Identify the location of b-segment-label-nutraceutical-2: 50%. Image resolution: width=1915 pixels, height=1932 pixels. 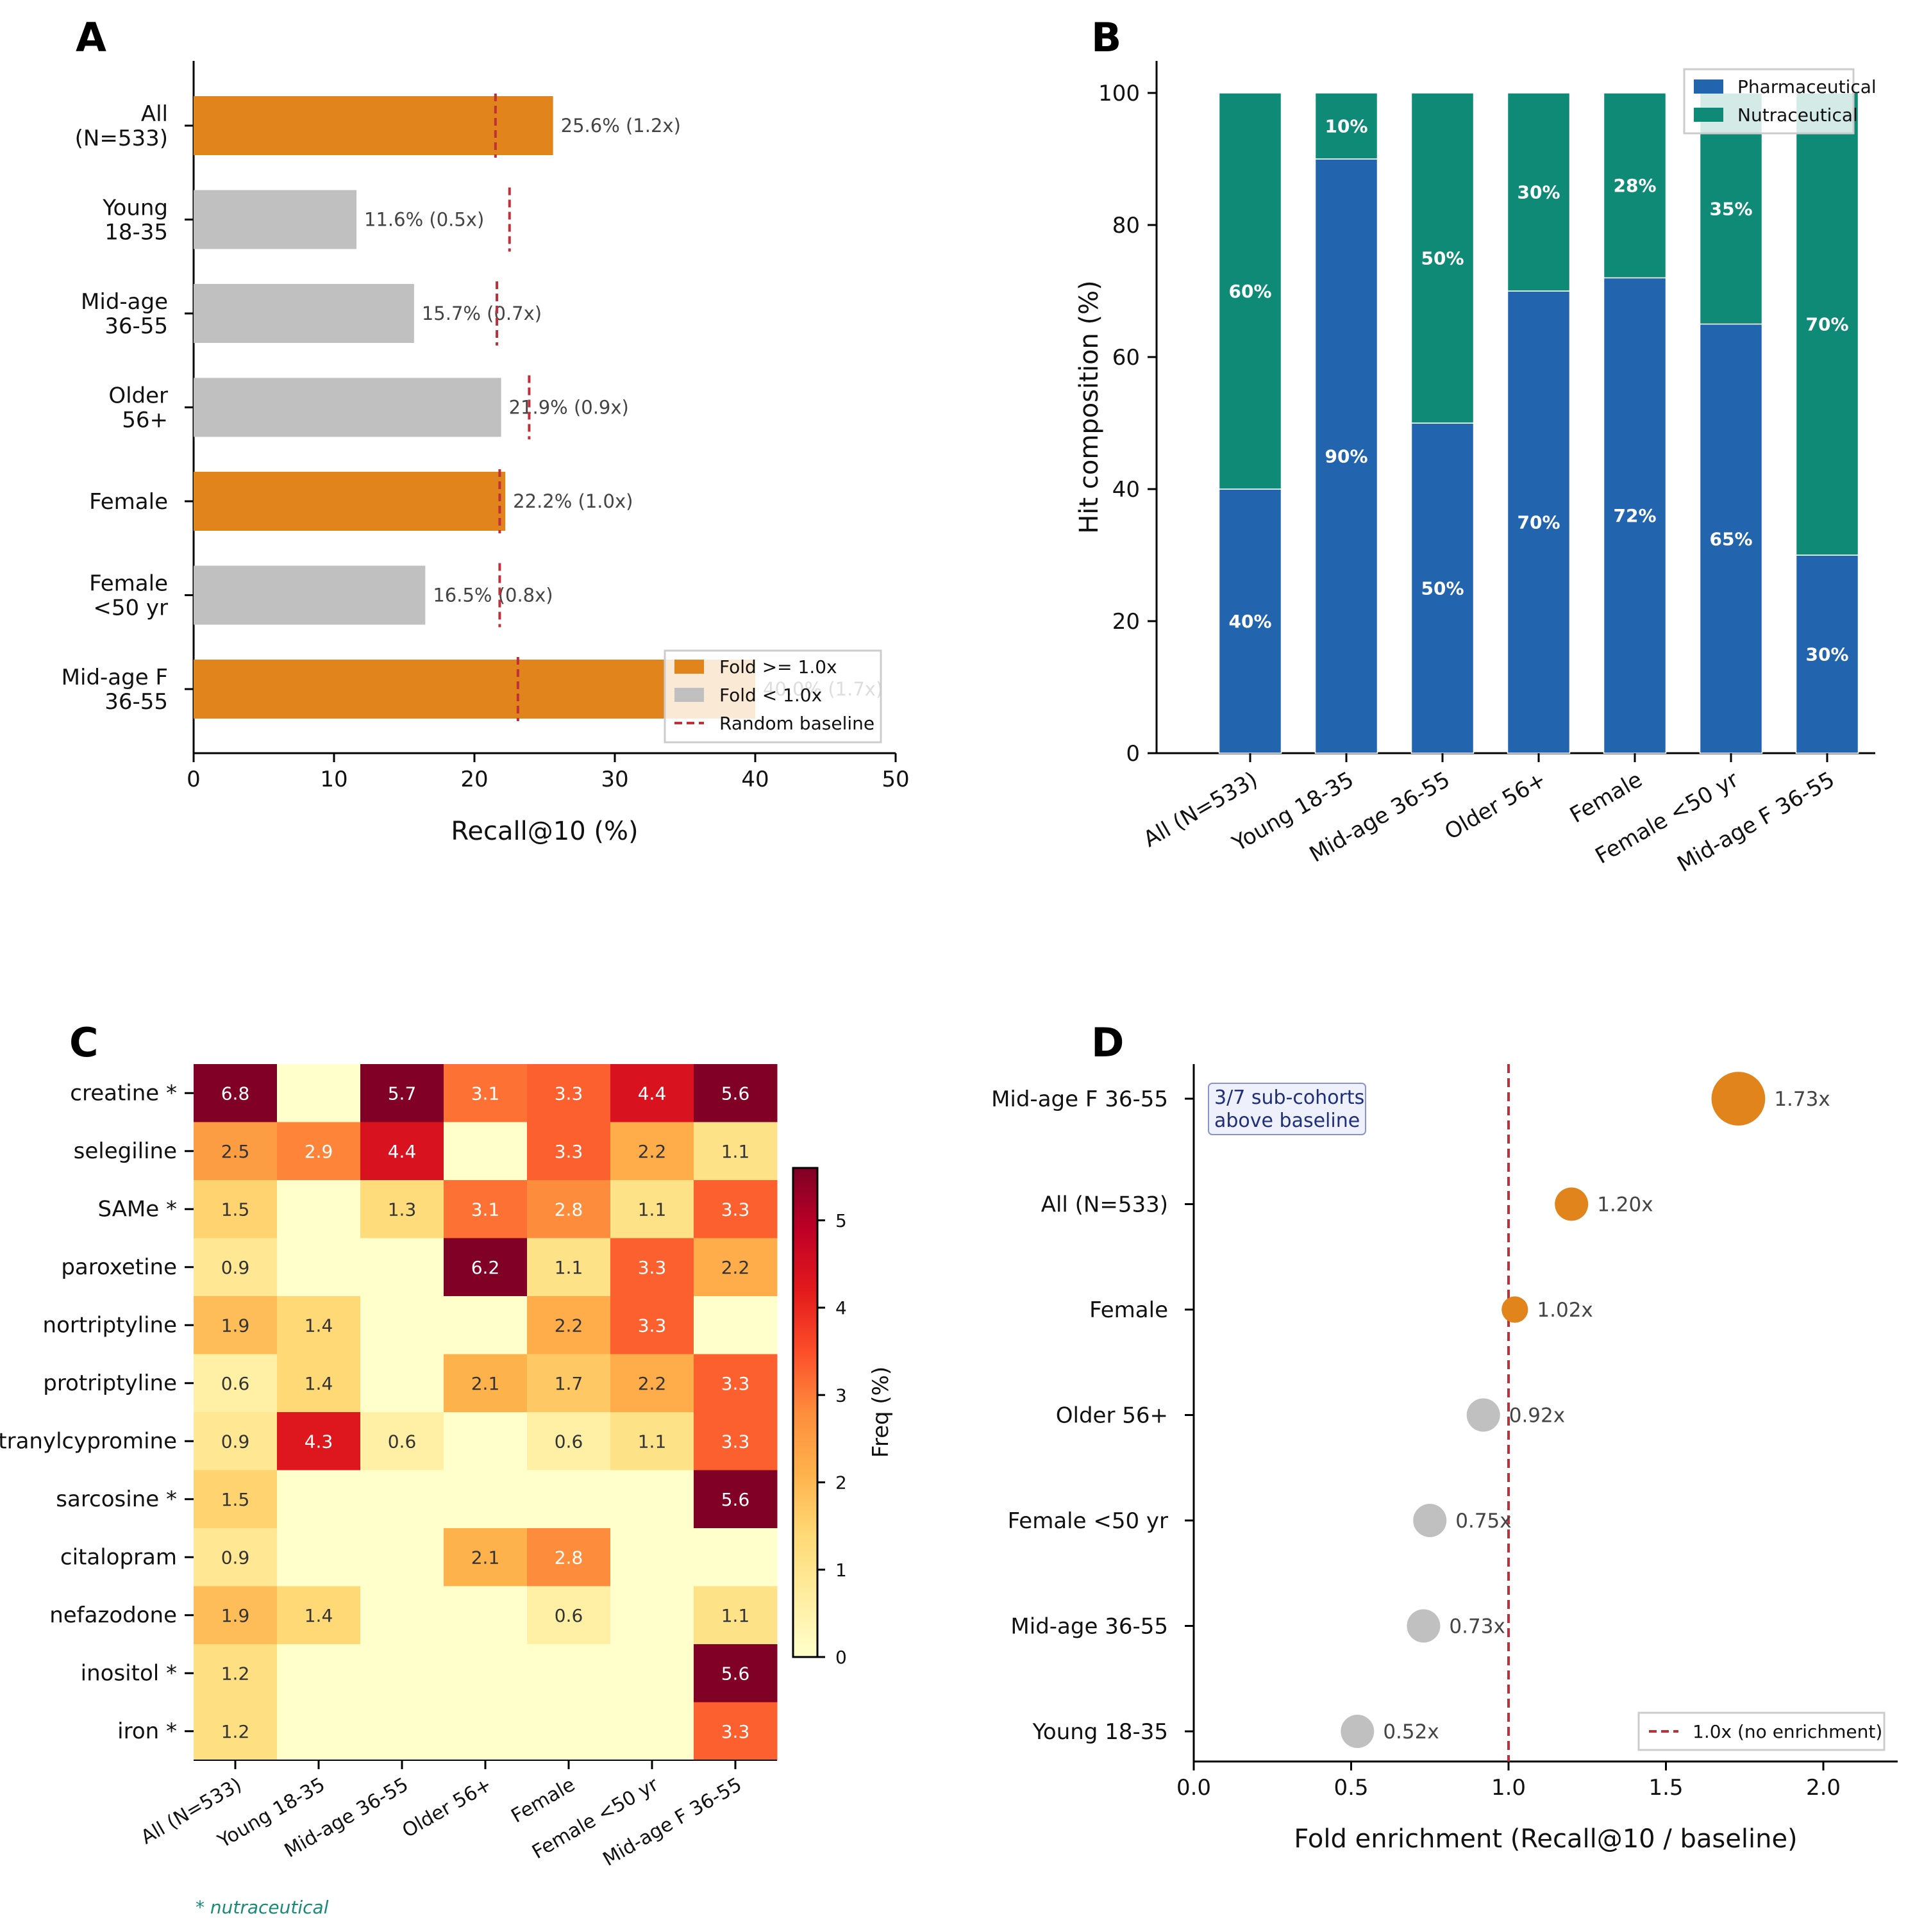
(1442, 258).